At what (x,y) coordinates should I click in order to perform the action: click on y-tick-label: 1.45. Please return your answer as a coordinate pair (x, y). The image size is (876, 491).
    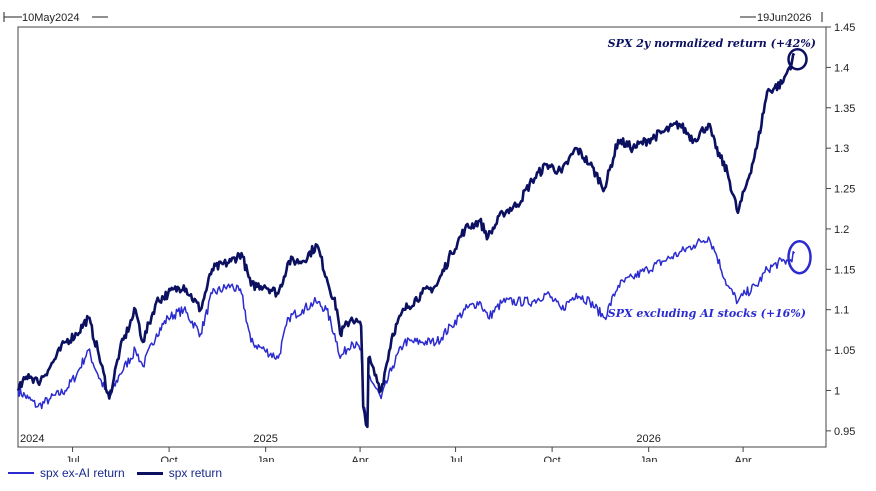
    Looking at the image, I should click on (844, 28).